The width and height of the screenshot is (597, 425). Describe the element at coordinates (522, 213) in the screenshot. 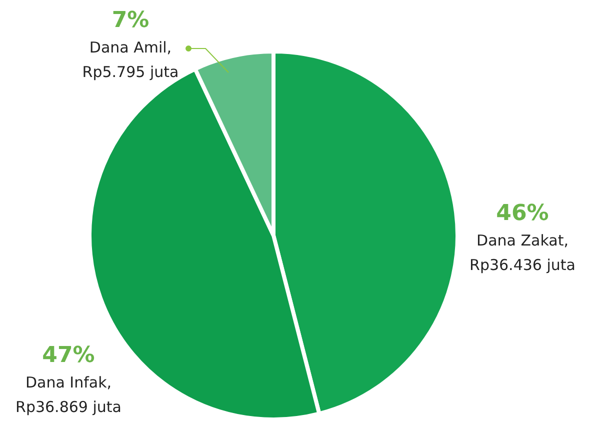

I see `data-label: 46%` at that location.